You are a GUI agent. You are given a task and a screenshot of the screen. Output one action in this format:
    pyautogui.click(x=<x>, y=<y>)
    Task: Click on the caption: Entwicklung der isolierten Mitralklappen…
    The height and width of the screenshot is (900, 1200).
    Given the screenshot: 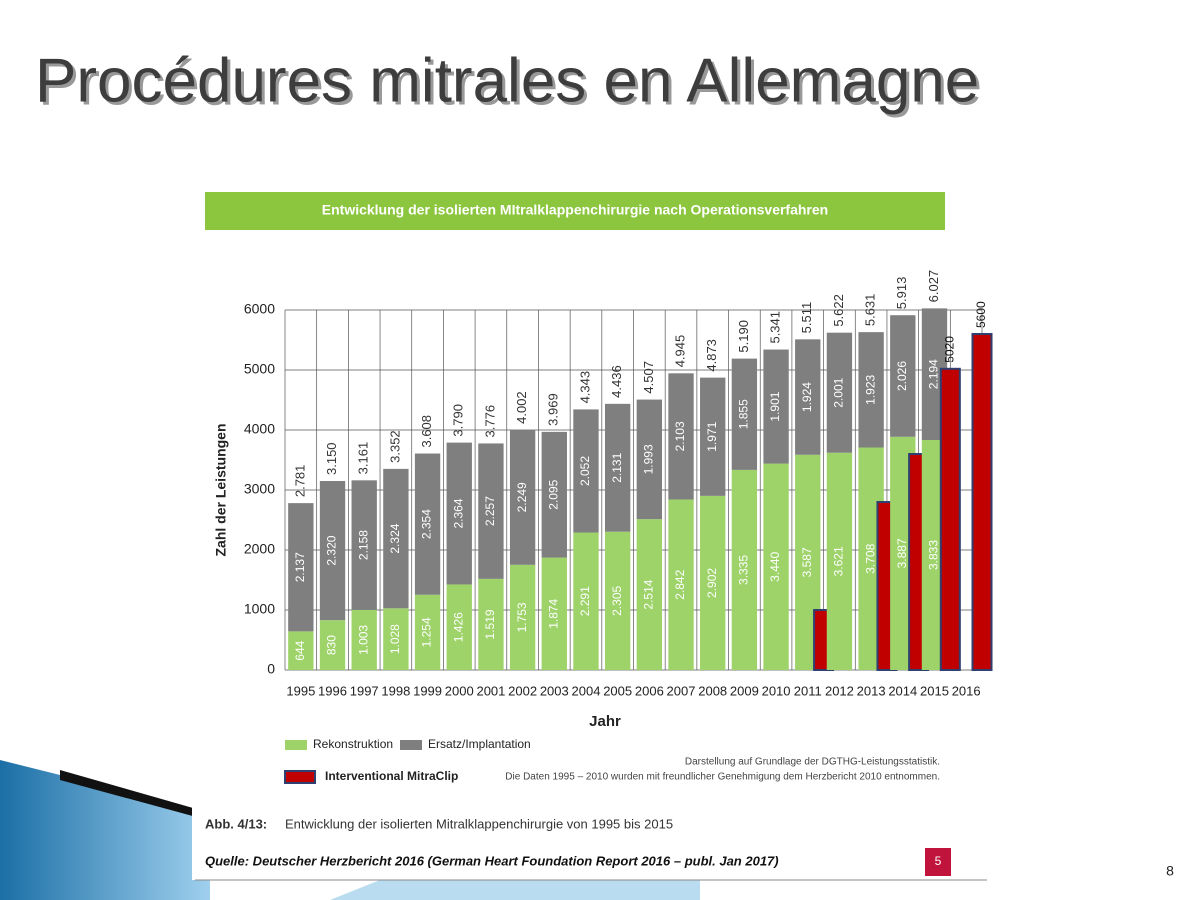 What is the action you would take?
    pyautogui.click(x=479, y=823)
    